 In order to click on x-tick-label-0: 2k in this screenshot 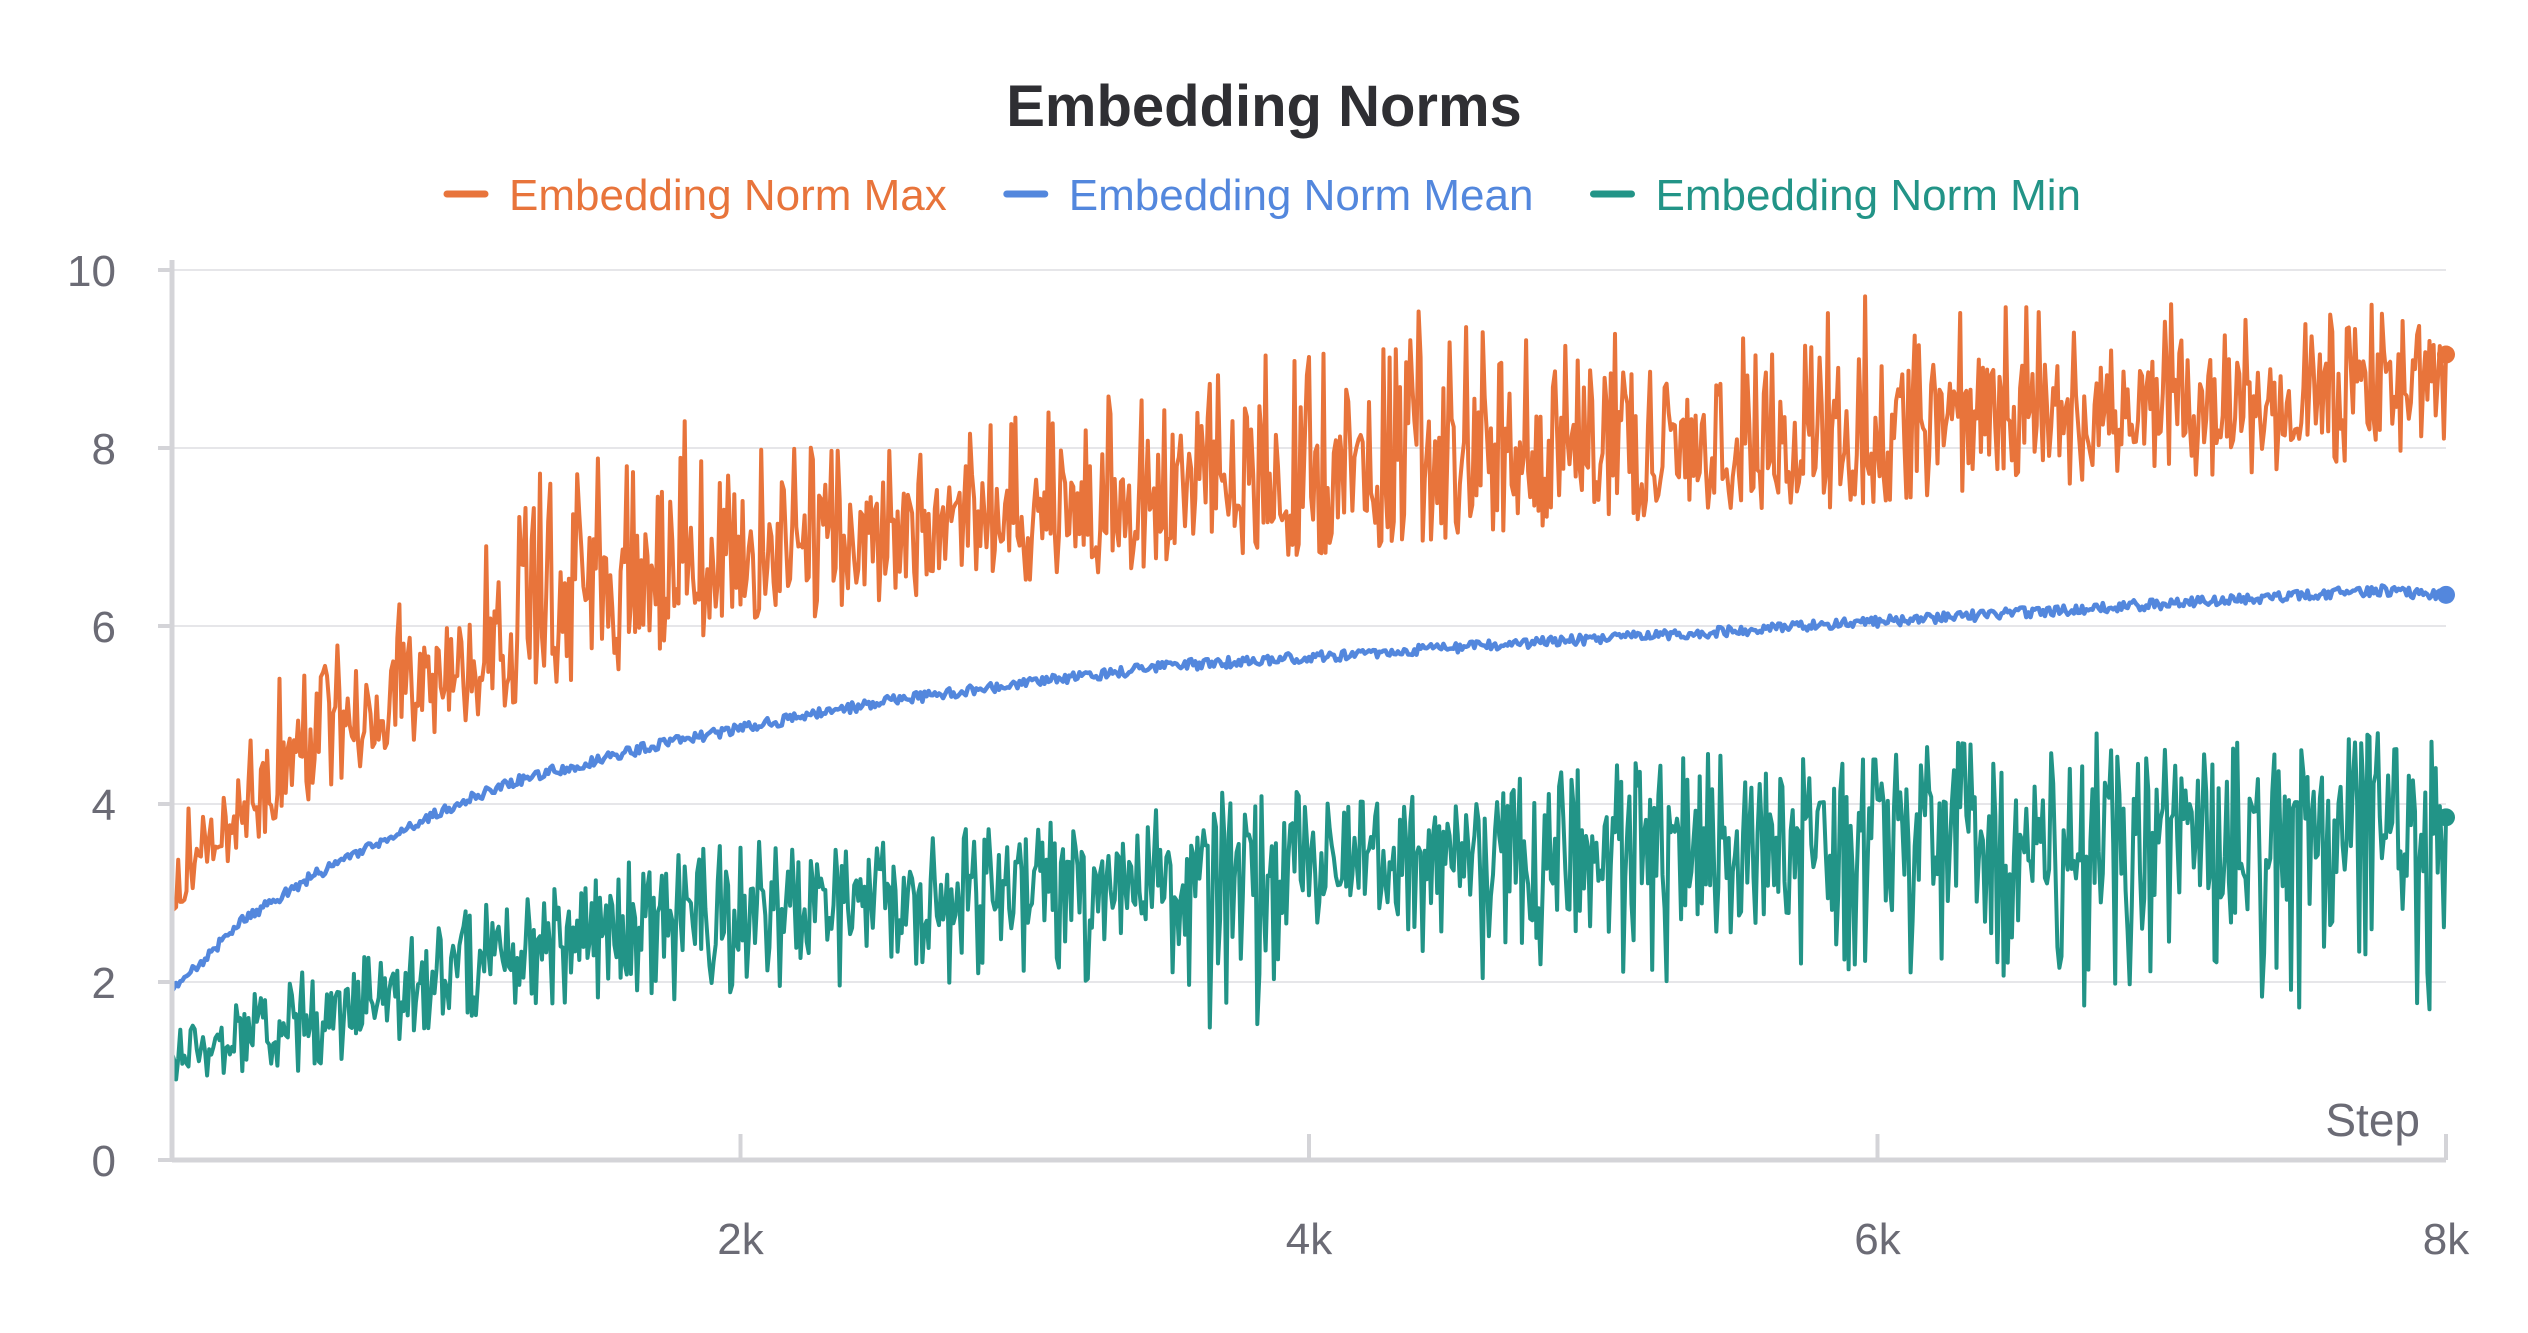, I will do `click(740, 1239)`.